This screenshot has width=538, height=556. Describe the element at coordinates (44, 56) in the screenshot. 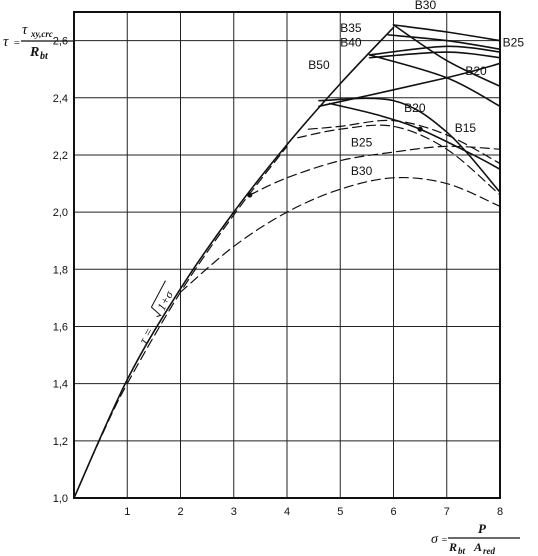

I see `y-axis-denominator-sub: bt` at that location.